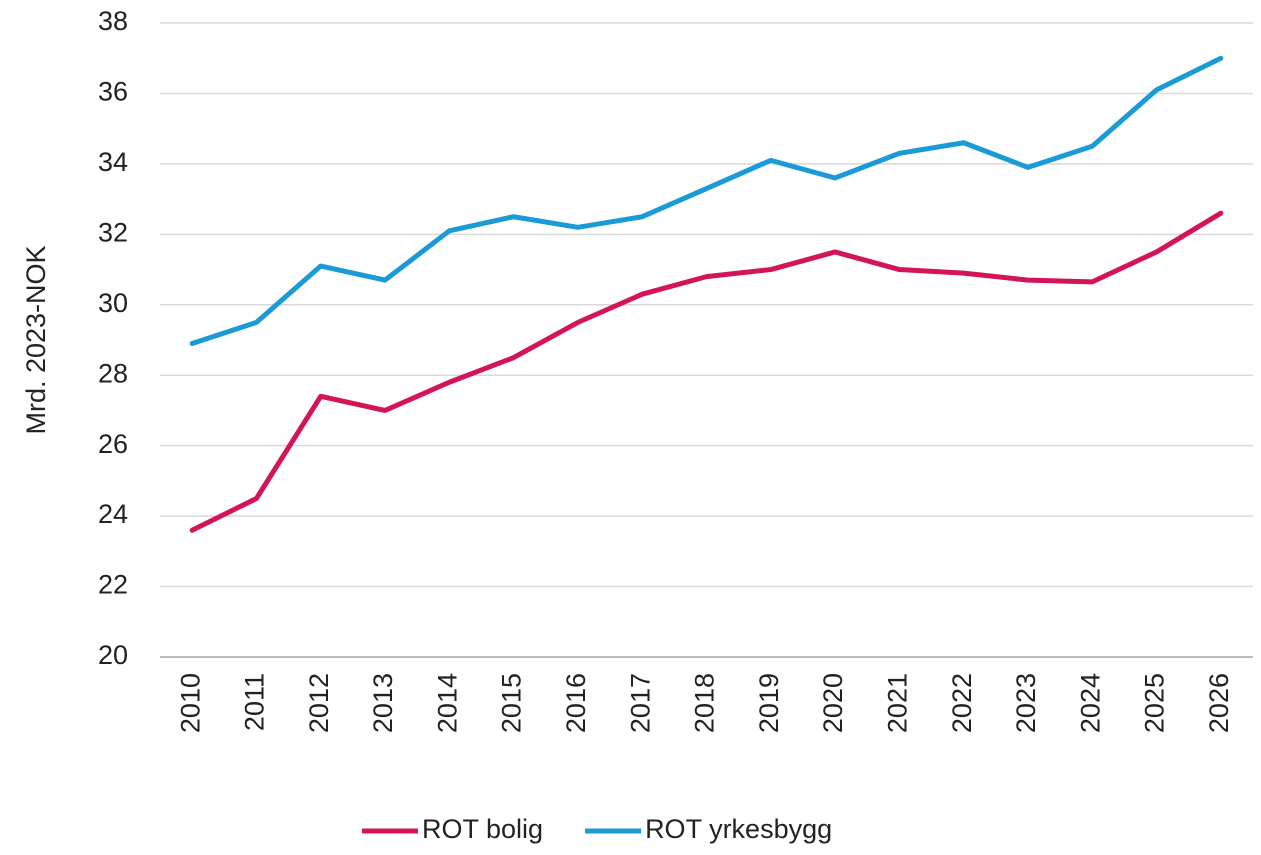 The width and height of the screenshot is (1261, 855). I want to click on x-tick-label: 2019, so click(769, 703).